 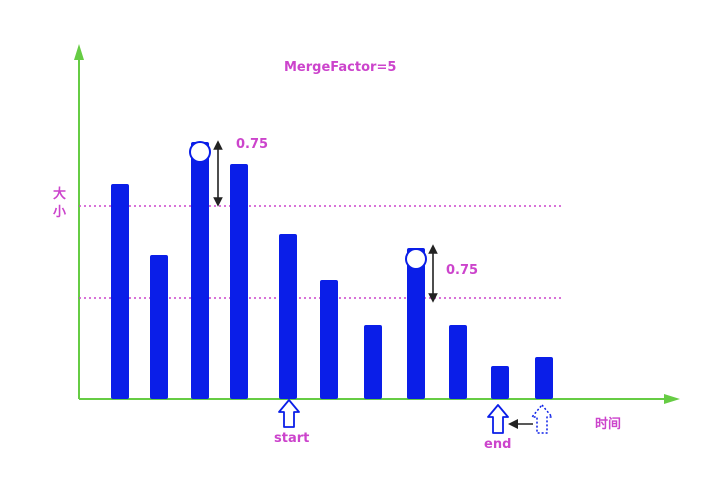 What do you see at coordinates (608, 424) in the screenshot?
I see `x-axis-label: 时间` at bounding box center [608, 424].